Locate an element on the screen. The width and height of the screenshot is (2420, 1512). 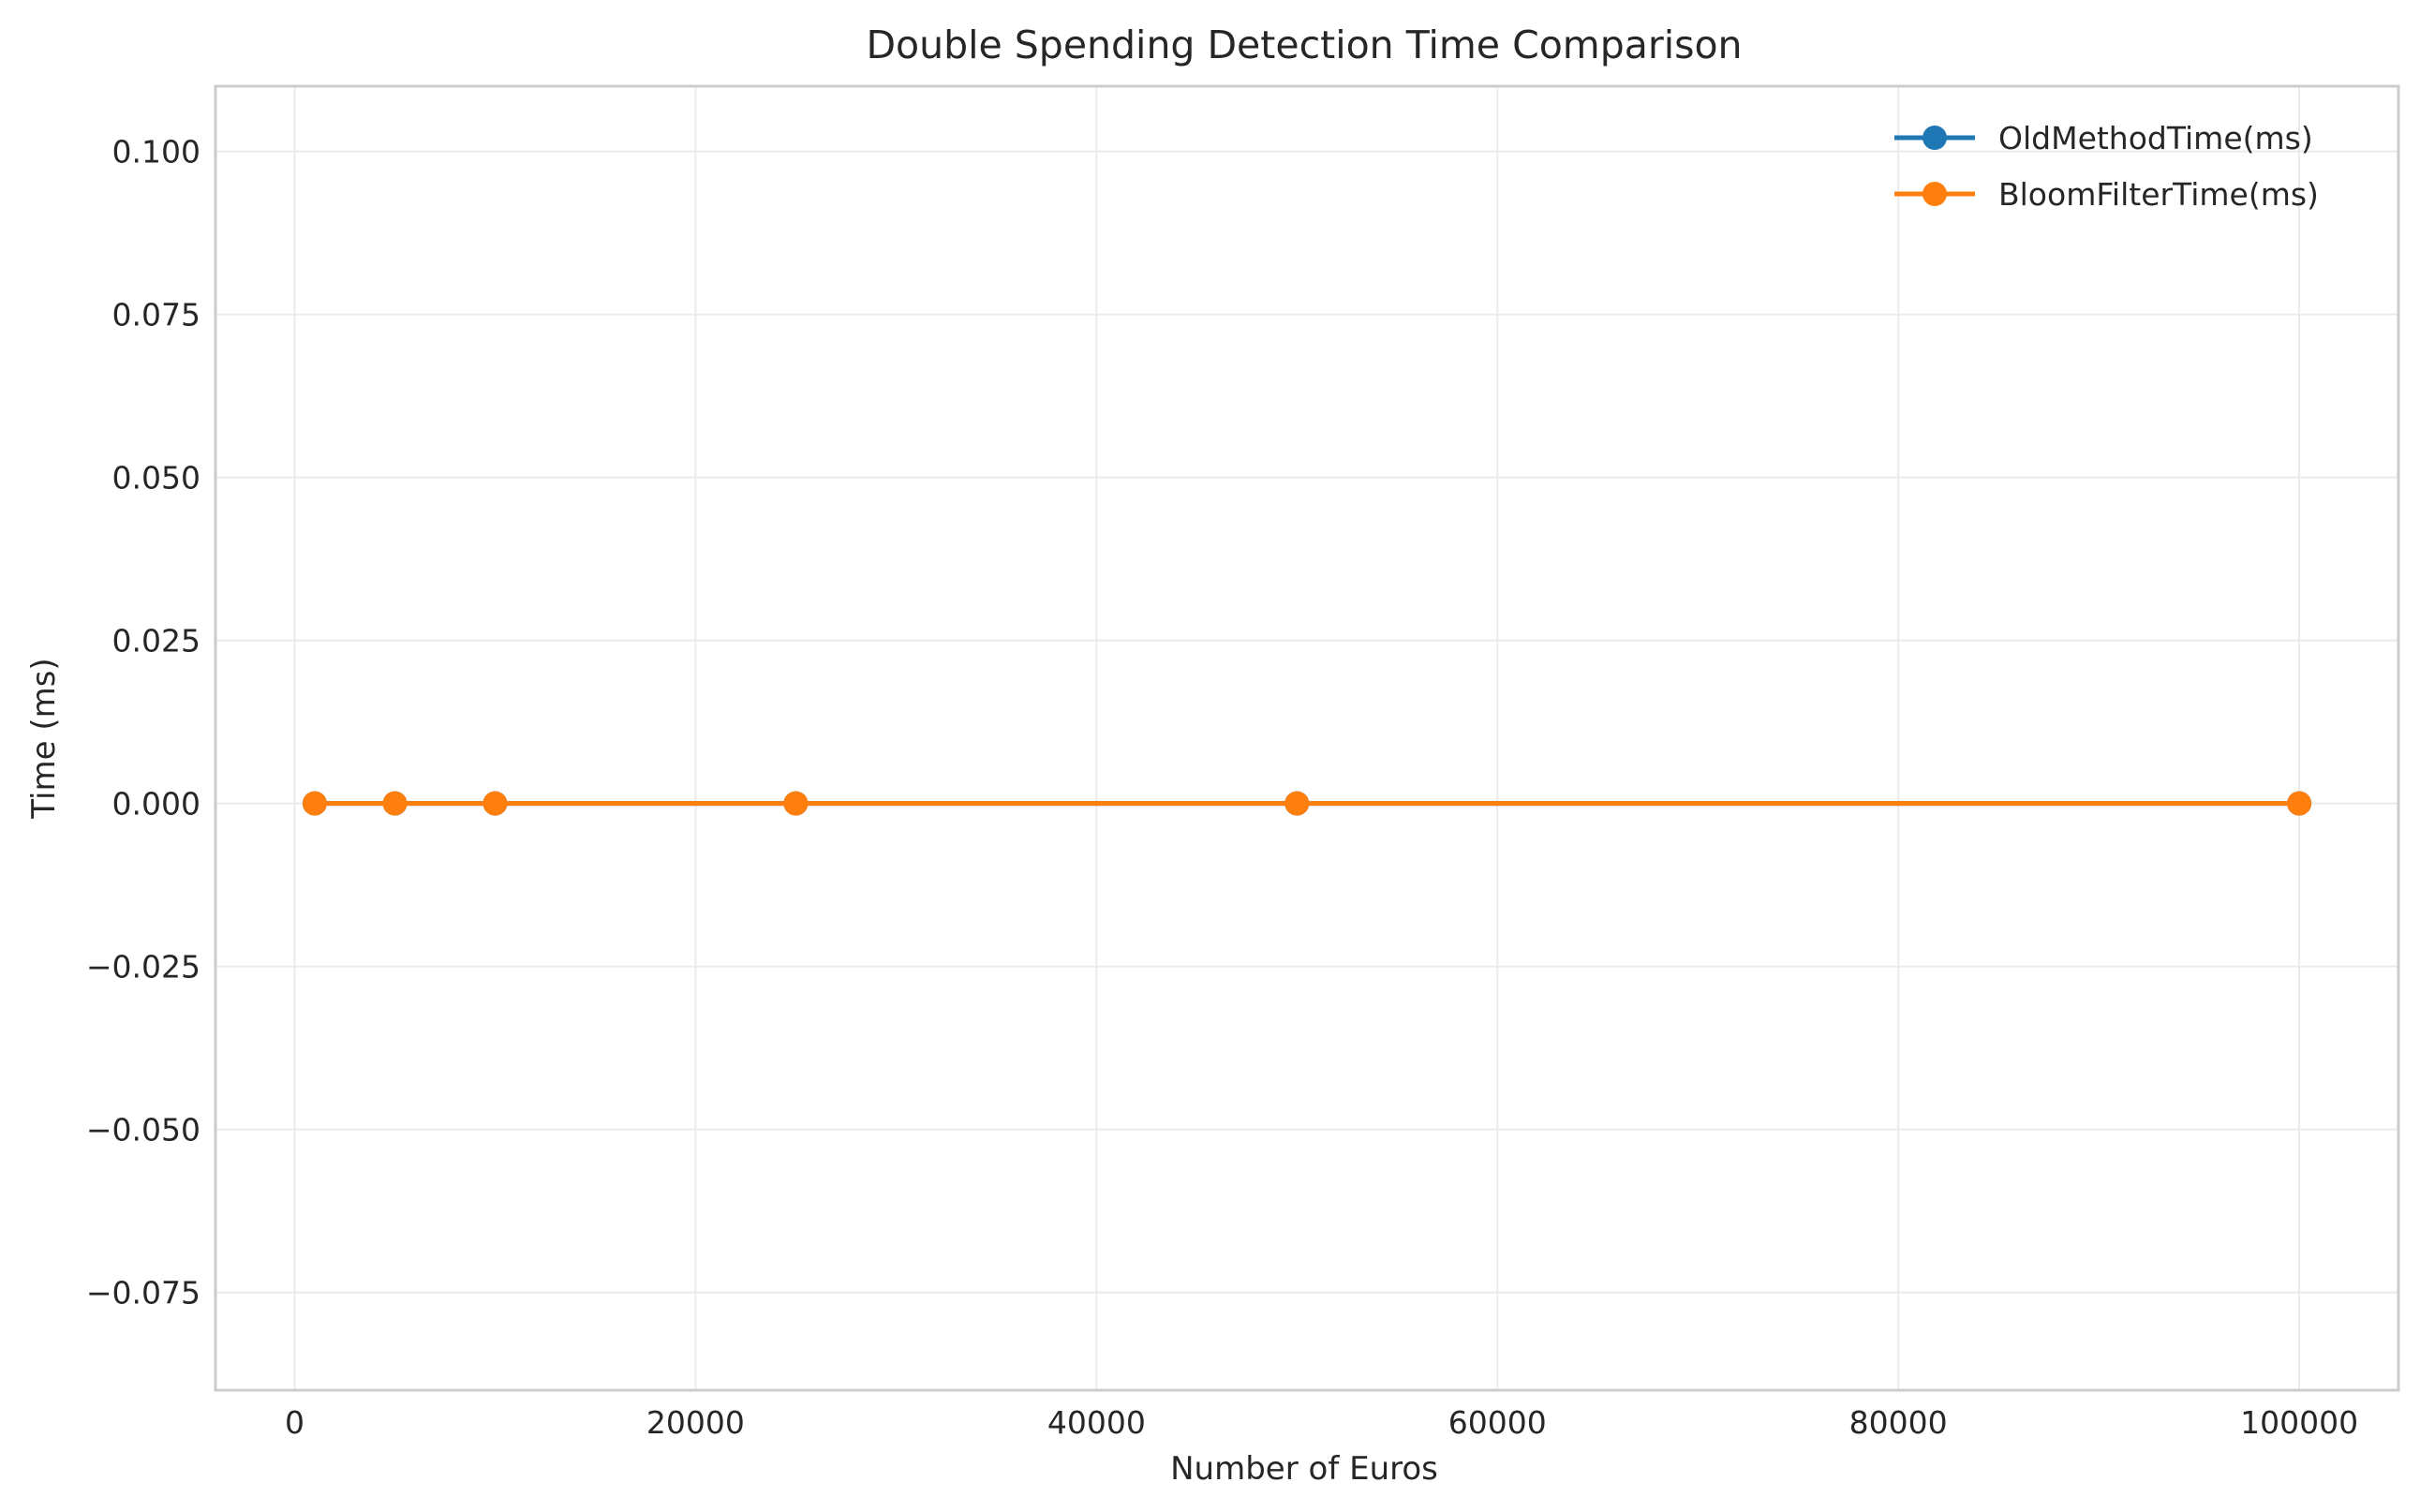
x-axis-label: Number of Euros is located at coordinates (1304, 1469).